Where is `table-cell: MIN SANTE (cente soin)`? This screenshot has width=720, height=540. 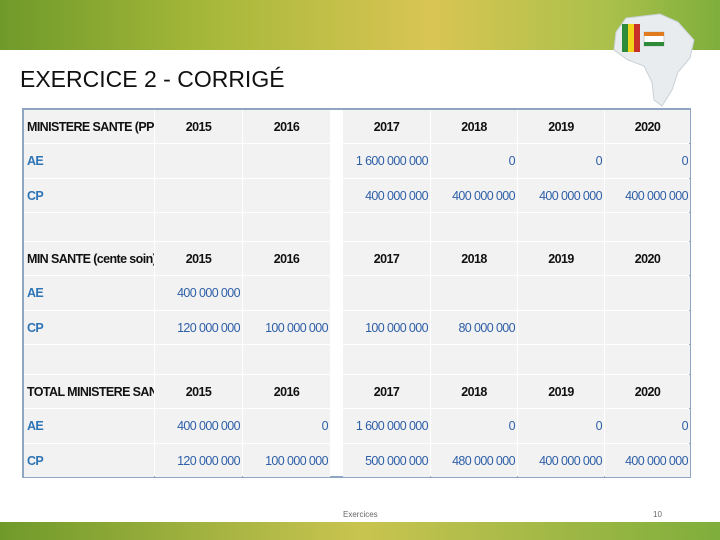
table-cell: MIN SANTE (cente soin) is located at coordinates (89, 258).